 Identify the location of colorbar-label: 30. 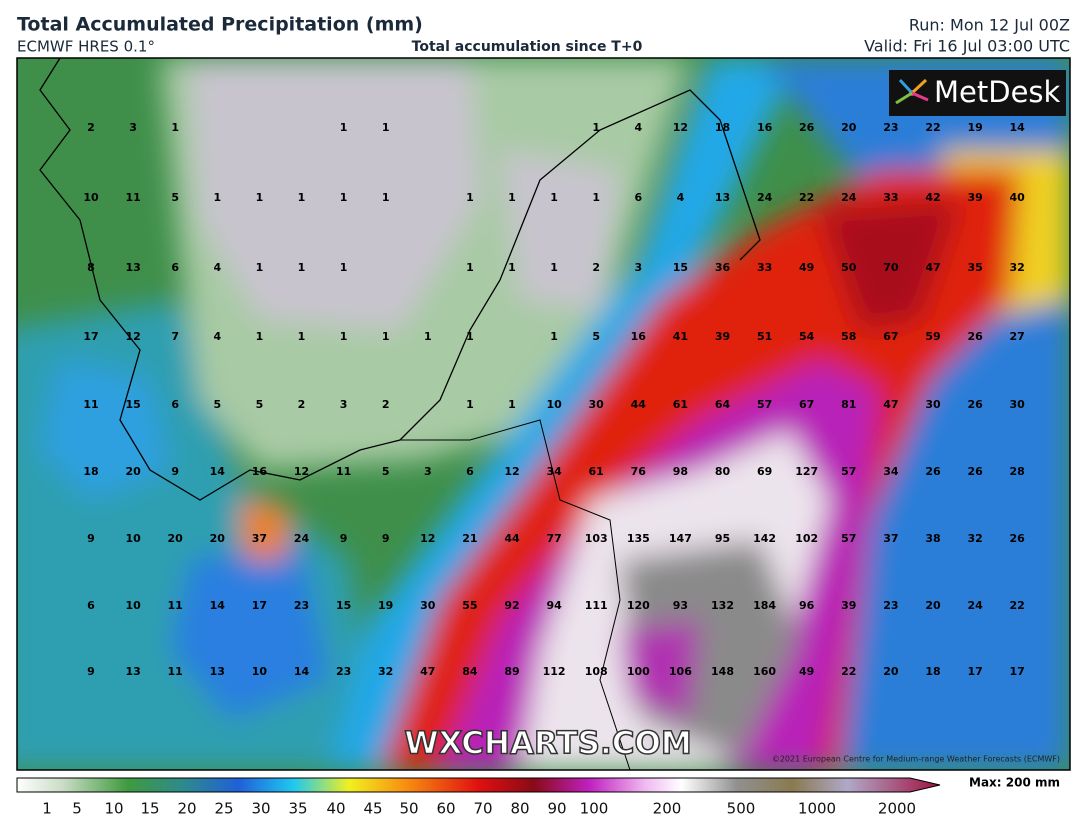
(260, 809).